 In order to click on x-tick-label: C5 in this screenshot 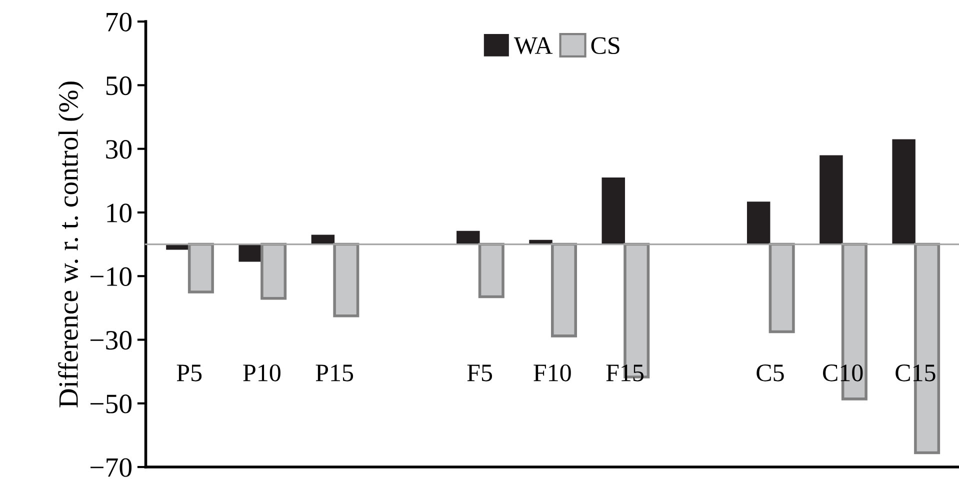, I will do `click(770, 373)`.